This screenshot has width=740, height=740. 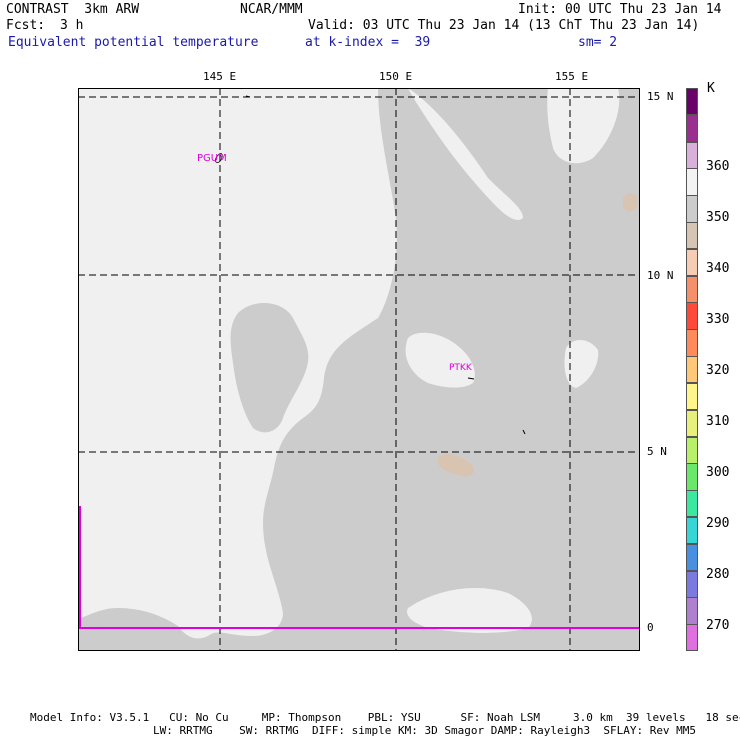 I want to click on south-warm-patch, so click(x=469, y=610).